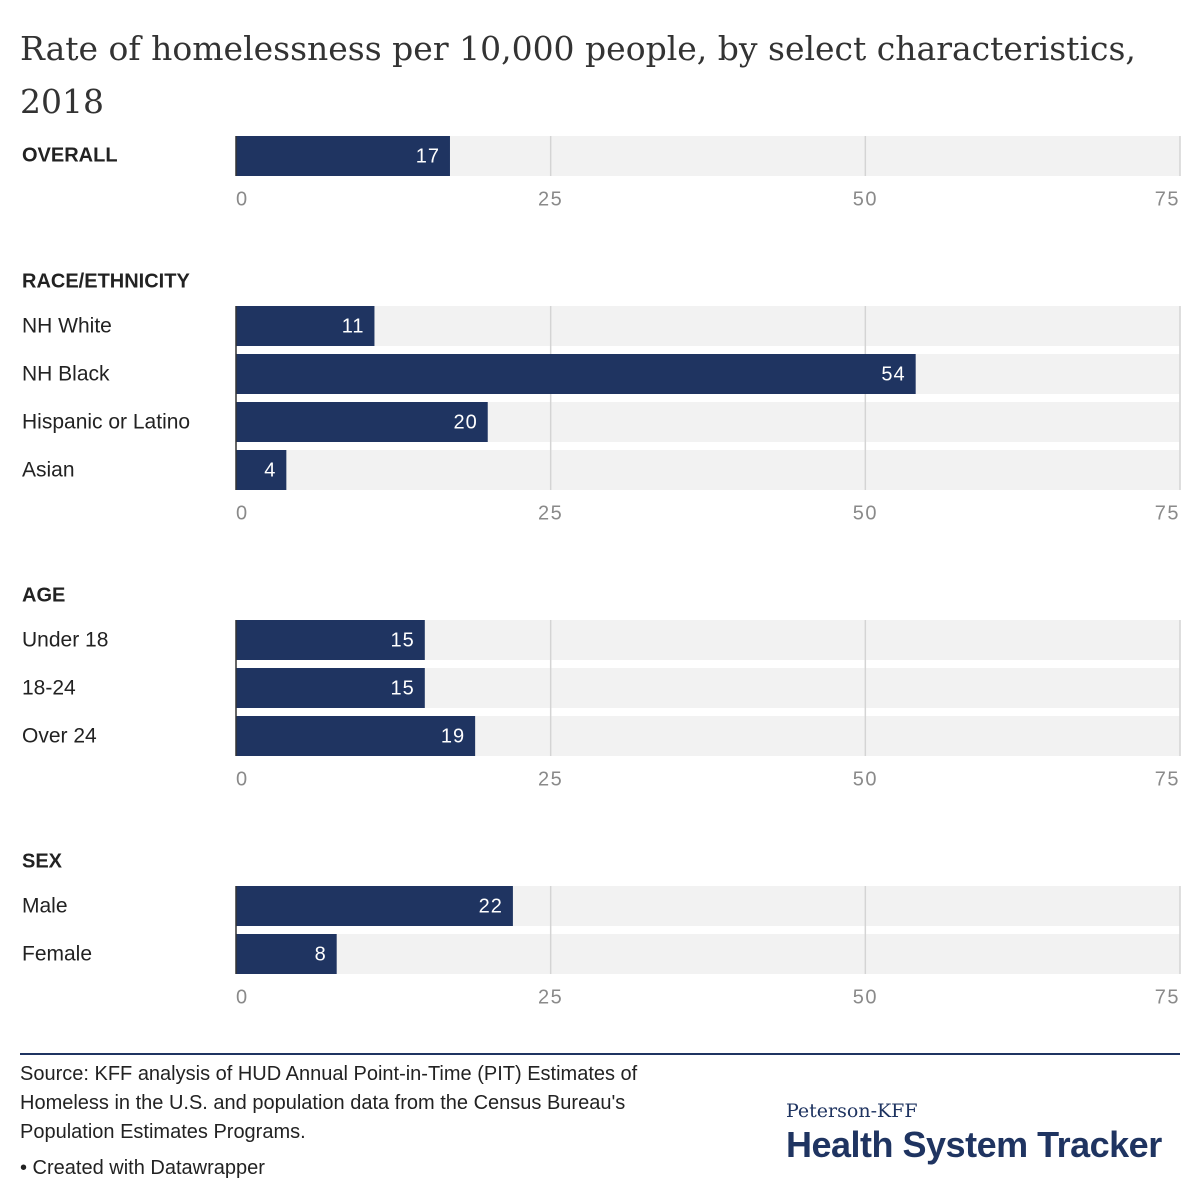 The width and height of the screenshot is (1200, 1204). I want to click on datawrapper-credit: • Created with Datawrapper, so click(142, 1168).